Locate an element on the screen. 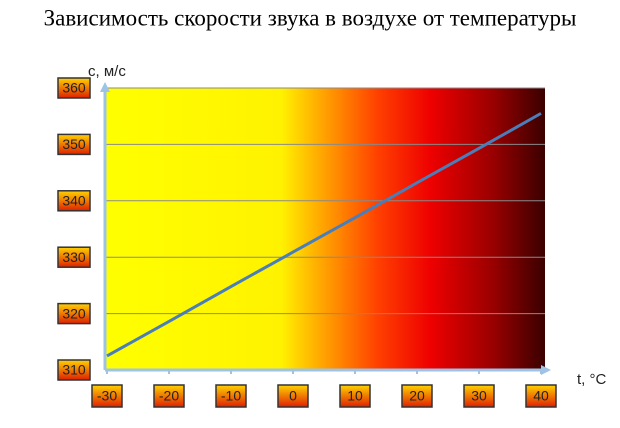  x-tick-label: -10 is located at coordinates (231, 396).